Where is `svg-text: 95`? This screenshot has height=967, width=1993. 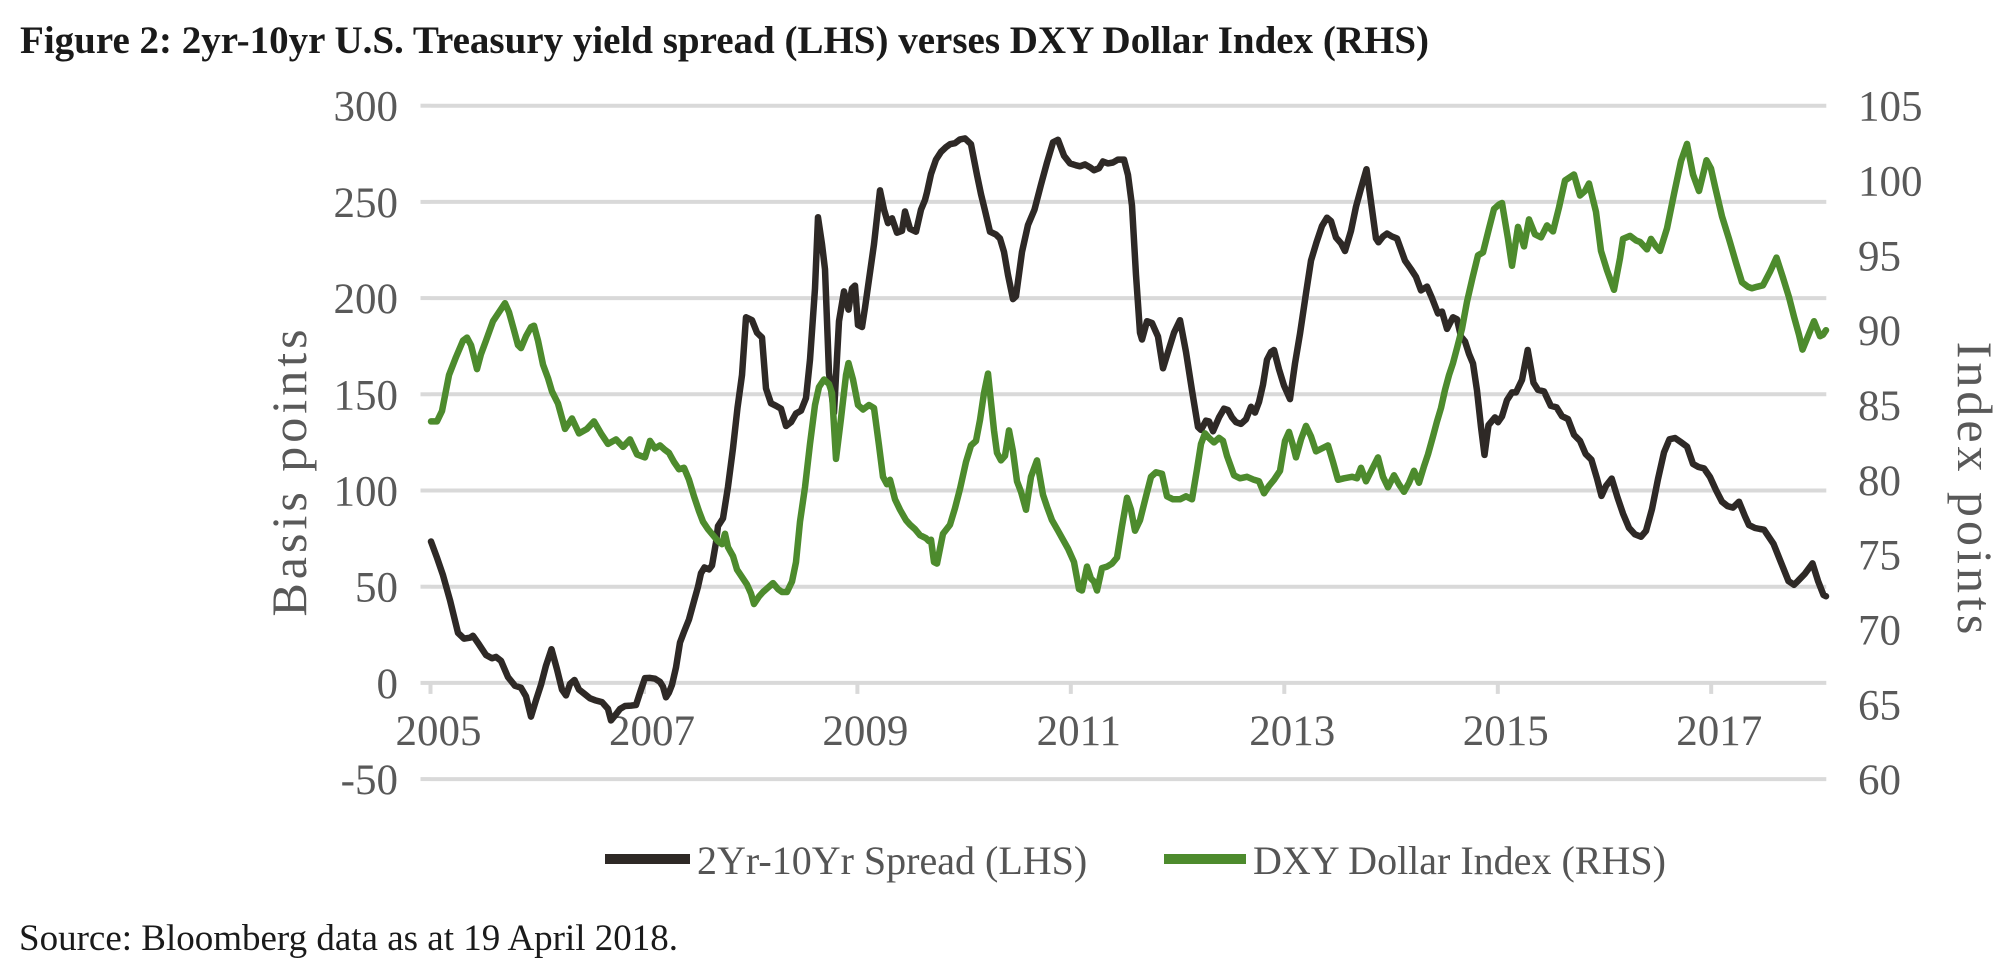 svg-text: 95 is located at coordinates (1879, 256).